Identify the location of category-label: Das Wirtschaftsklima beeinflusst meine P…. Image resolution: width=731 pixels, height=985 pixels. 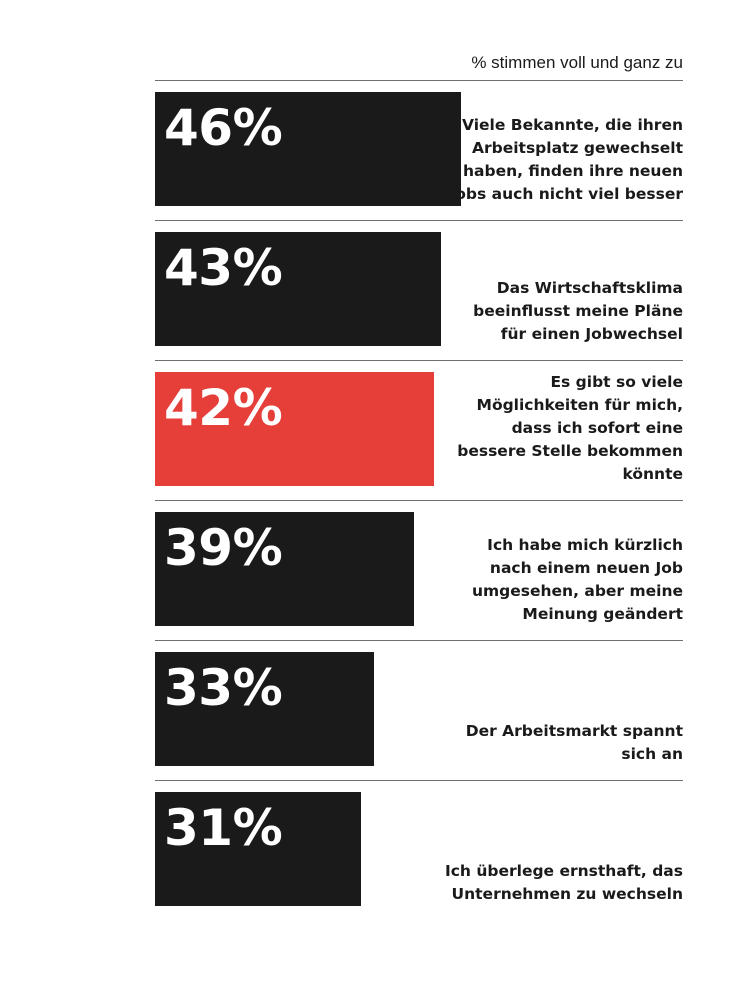
(578, 311).